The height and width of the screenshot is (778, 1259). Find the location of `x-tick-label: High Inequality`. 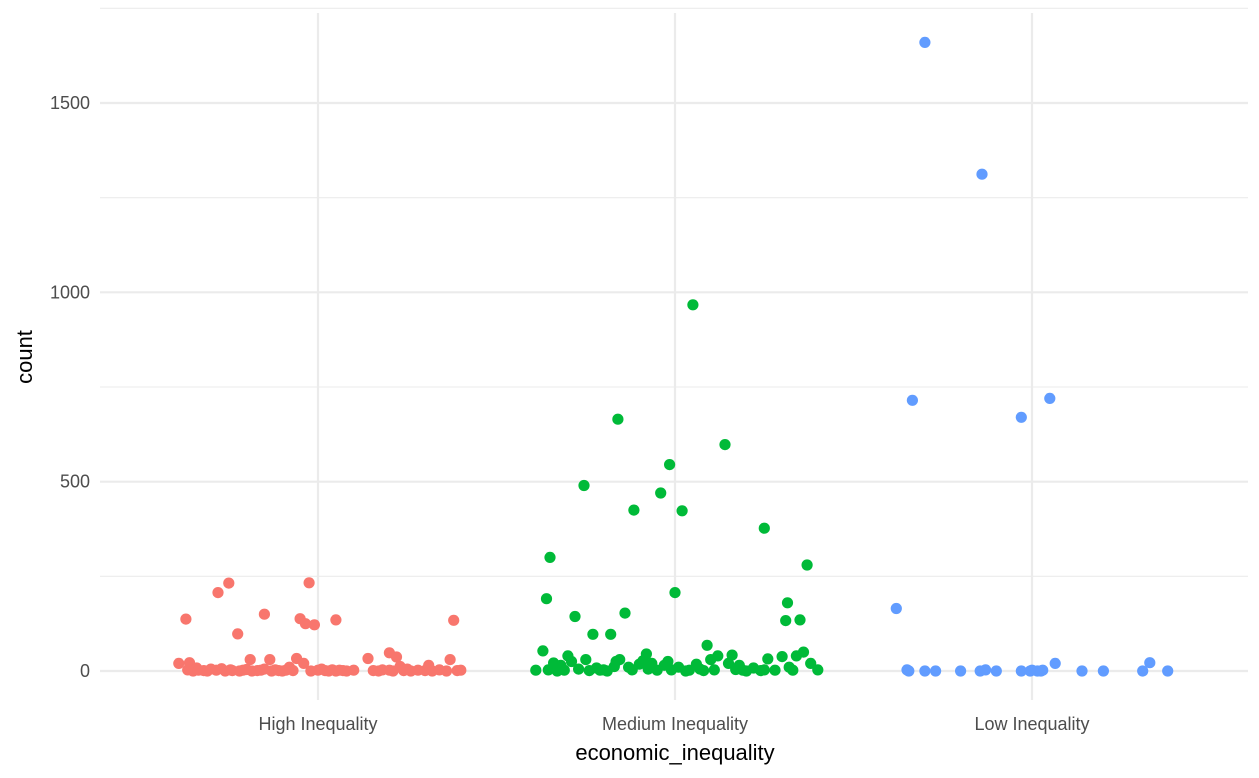

x-tick-label: High Inequality is located at coordinates (317, 724).